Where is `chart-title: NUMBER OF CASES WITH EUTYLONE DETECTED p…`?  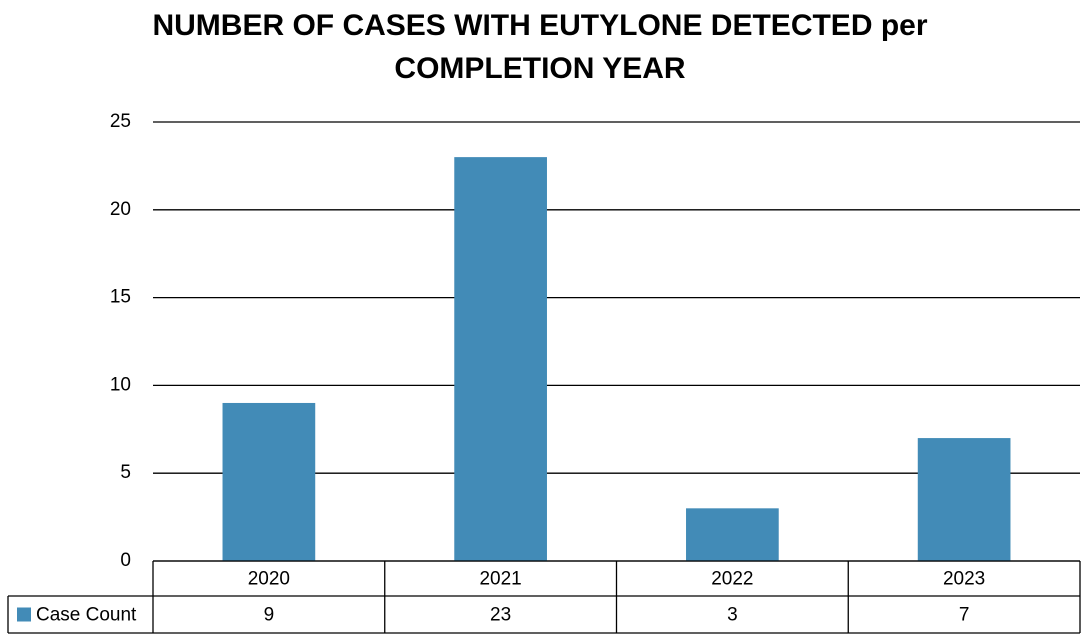 chart-title: NUMBER OF CASES WITH EUTYLONE DETECTED p… is located at coordinates (540, 47).